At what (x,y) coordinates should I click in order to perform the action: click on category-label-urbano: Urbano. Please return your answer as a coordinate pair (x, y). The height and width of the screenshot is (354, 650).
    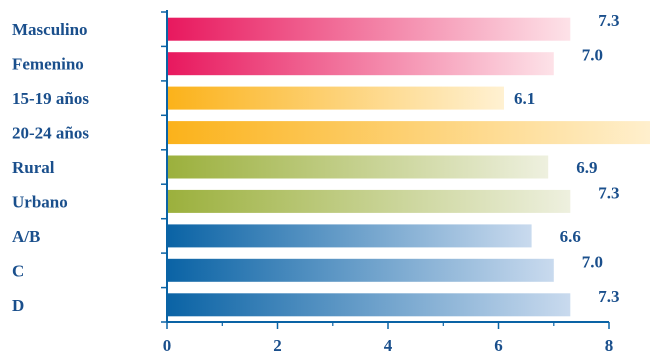
    Looking at the image, I should click on (40, 201).